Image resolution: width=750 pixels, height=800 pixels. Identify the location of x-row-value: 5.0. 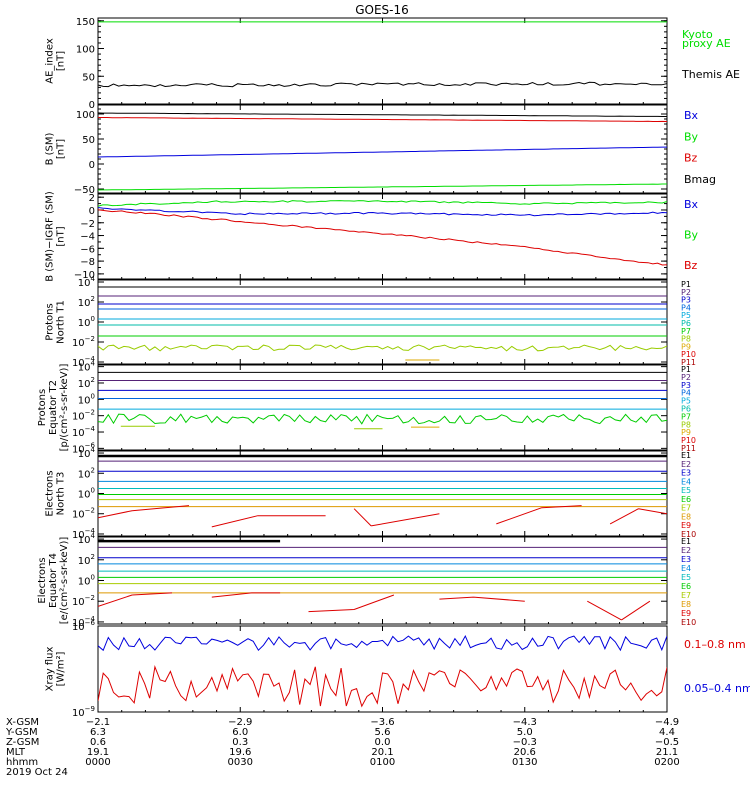
(525, 732).